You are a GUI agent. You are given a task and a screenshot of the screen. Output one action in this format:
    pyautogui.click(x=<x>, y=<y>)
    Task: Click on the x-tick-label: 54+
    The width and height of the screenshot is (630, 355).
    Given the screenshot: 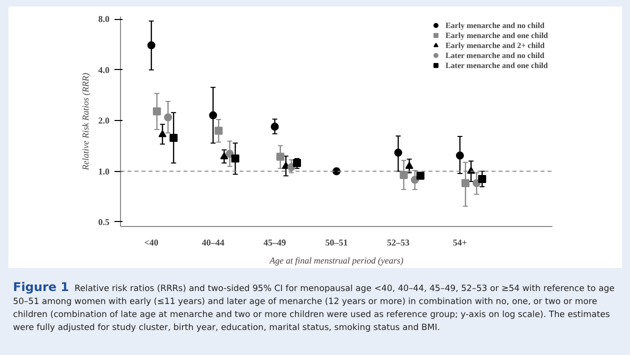 What is the action you would take?
    pyautogui.click(x=460, y=243)
    